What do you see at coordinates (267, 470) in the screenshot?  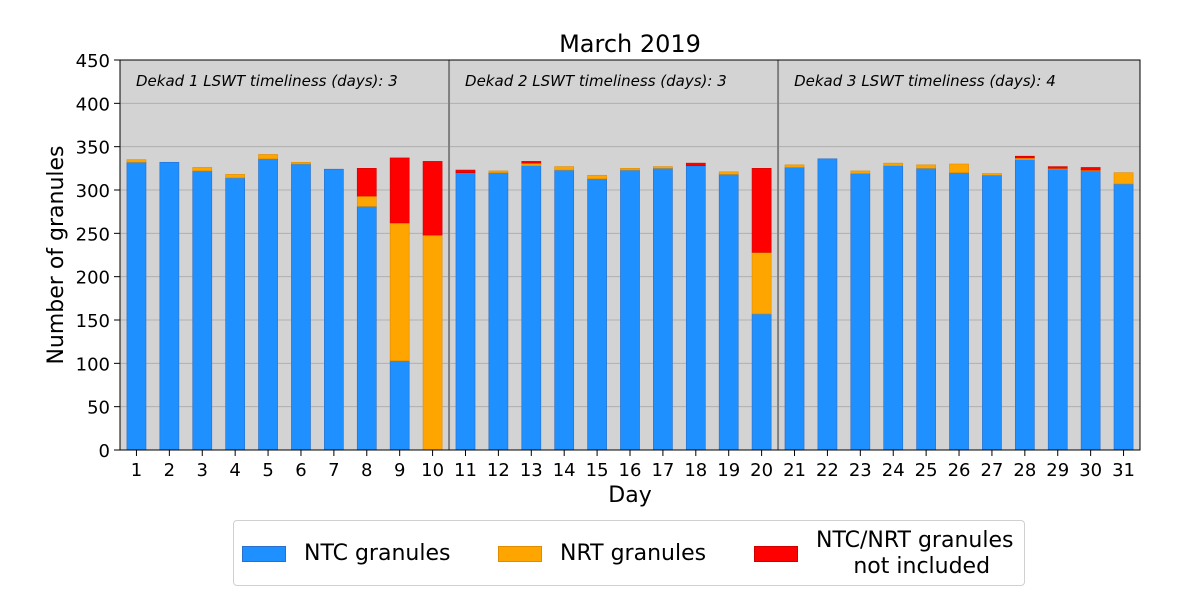 I see `x-tick-label: 5` at bounding box center [267, 470].